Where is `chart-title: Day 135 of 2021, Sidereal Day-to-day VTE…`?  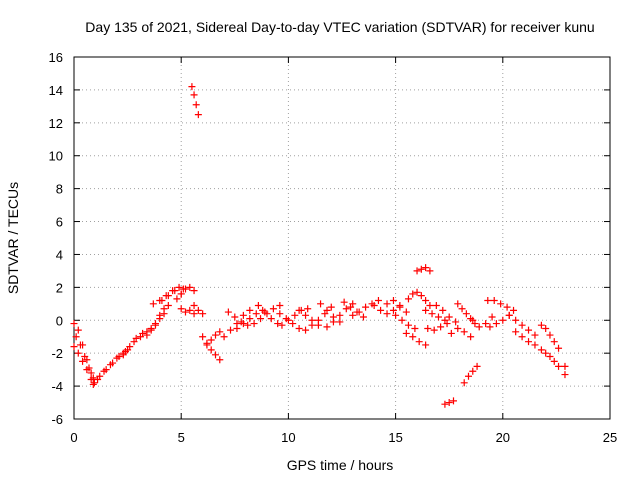 chart-title: Day 135 of 2021, Sidereal Day-to-day VTE… is located at coordinates (339, 27).